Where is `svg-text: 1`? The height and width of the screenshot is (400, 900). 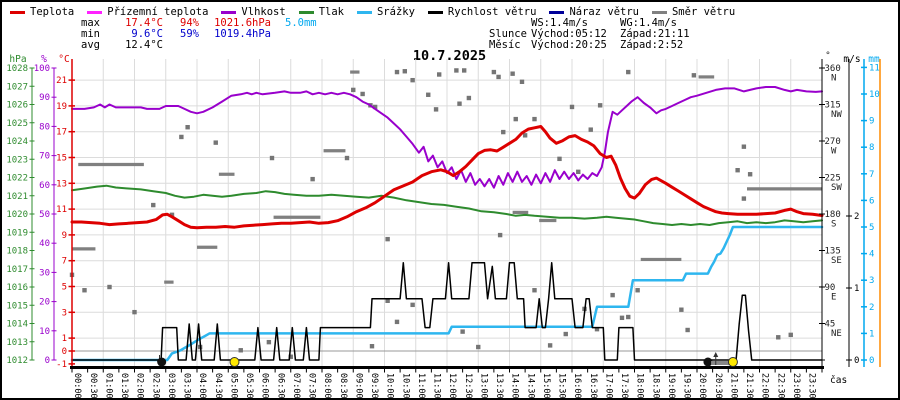 svg-text: 1 is located at coordinates (64, 339).